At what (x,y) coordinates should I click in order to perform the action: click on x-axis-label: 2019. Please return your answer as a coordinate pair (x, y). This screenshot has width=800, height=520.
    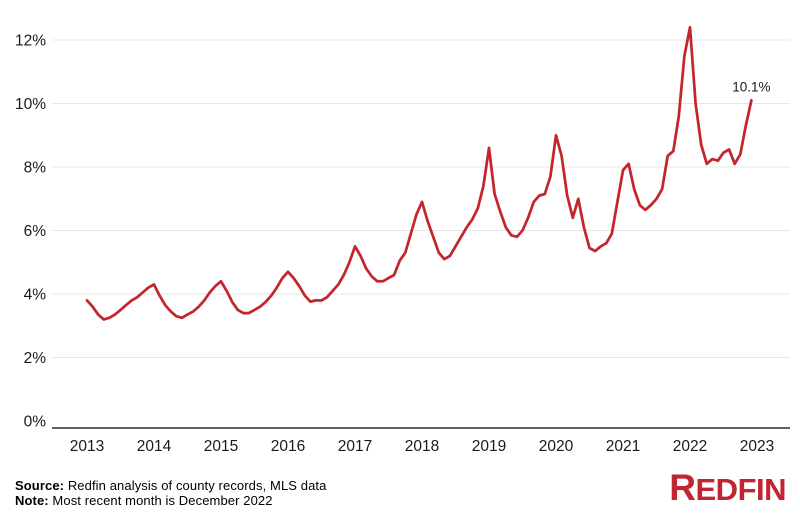
    Looking at the image, I should click on (489, 446).